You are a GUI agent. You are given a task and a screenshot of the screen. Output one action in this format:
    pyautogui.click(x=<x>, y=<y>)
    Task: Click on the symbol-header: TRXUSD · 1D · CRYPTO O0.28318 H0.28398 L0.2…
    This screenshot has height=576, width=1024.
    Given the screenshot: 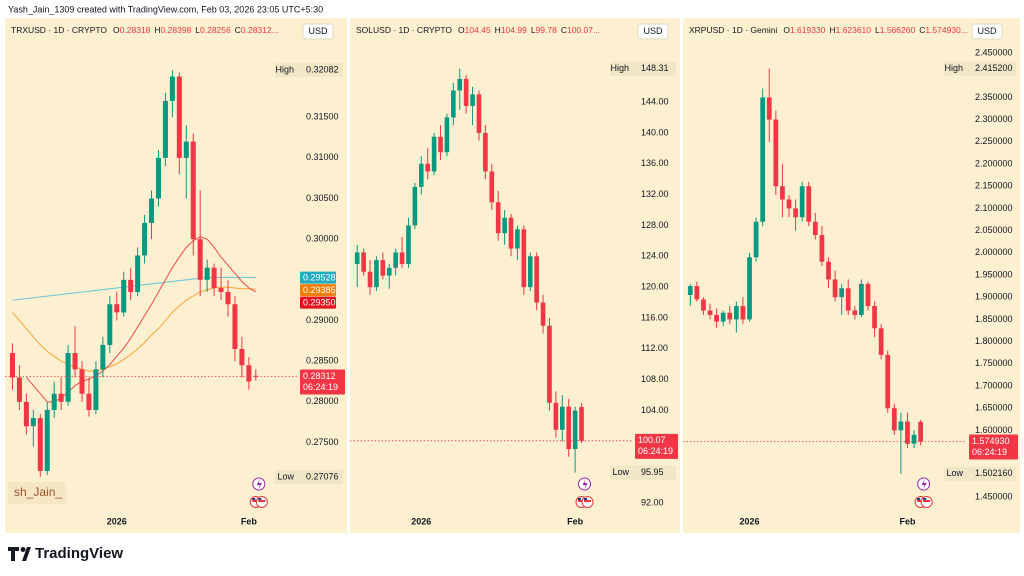 What is the action you would take?
    pyautogui.click(x=145, y=30)
    